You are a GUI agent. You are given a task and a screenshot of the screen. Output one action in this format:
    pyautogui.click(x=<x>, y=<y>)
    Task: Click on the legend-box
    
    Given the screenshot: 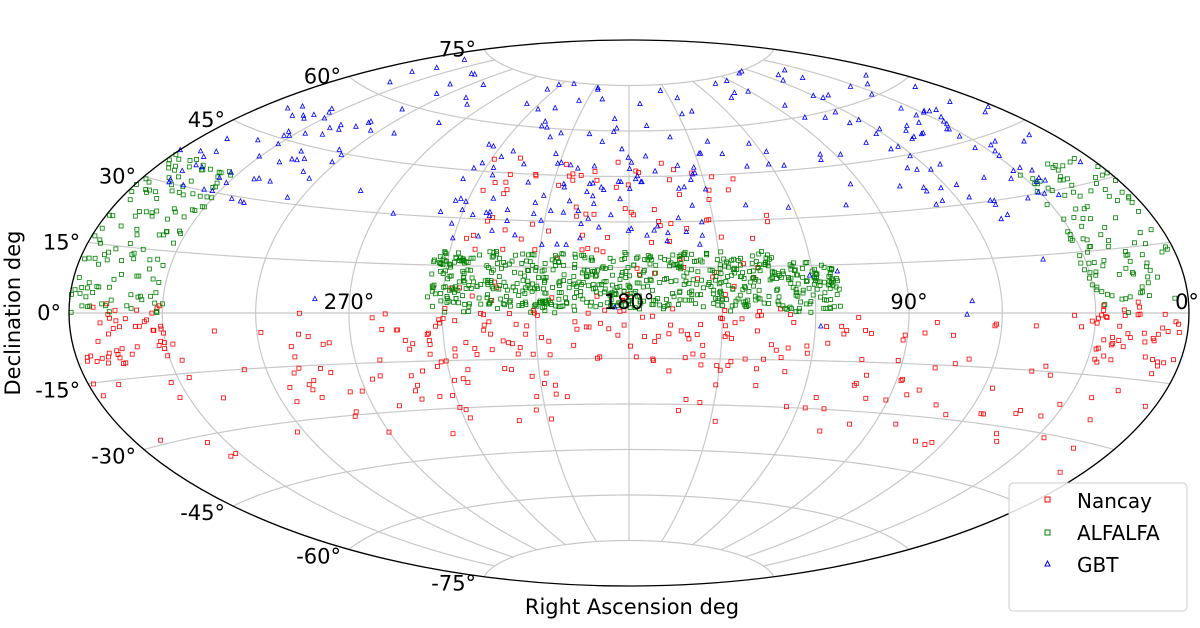 What is the action you would take?
    pyautogui.click(x=1098, y=547)
    